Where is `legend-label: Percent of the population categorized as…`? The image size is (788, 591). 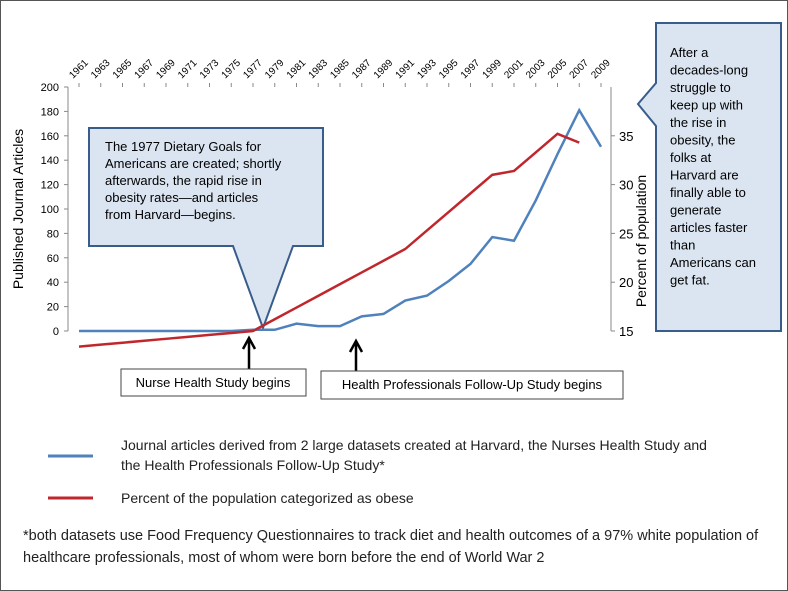
legend-label: Percent of the population categorized as… is located at coordinates (267, 498).